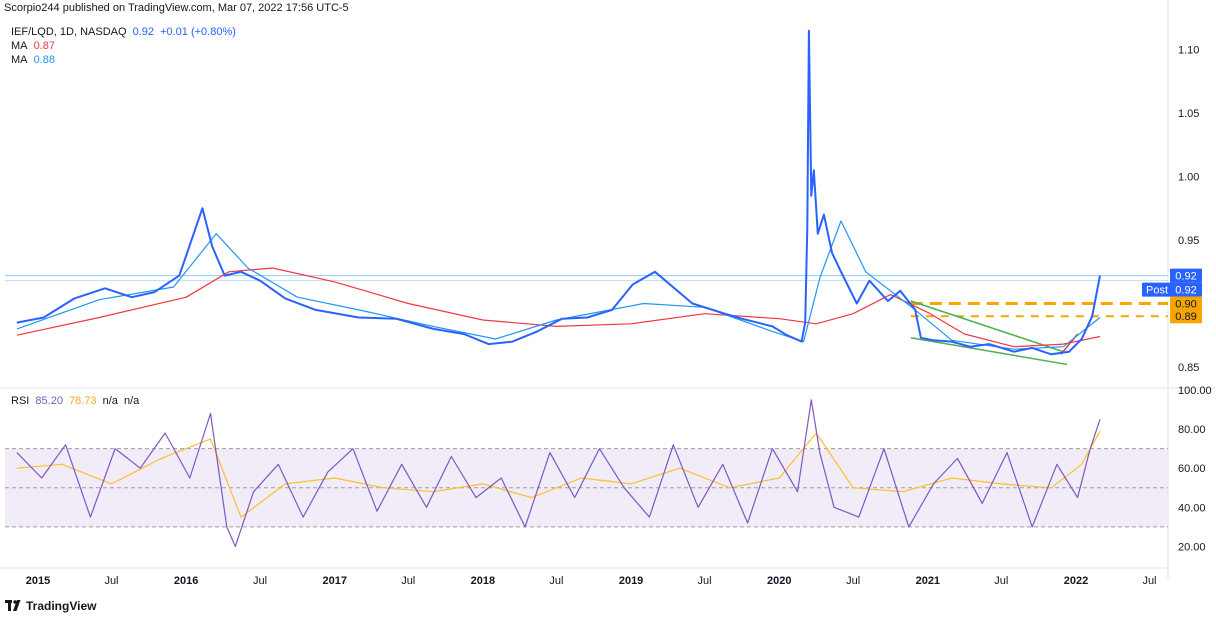 This screenshot has height=617, width=1216. I want to click on rsi-na-2: n/a, so click(131, 401).